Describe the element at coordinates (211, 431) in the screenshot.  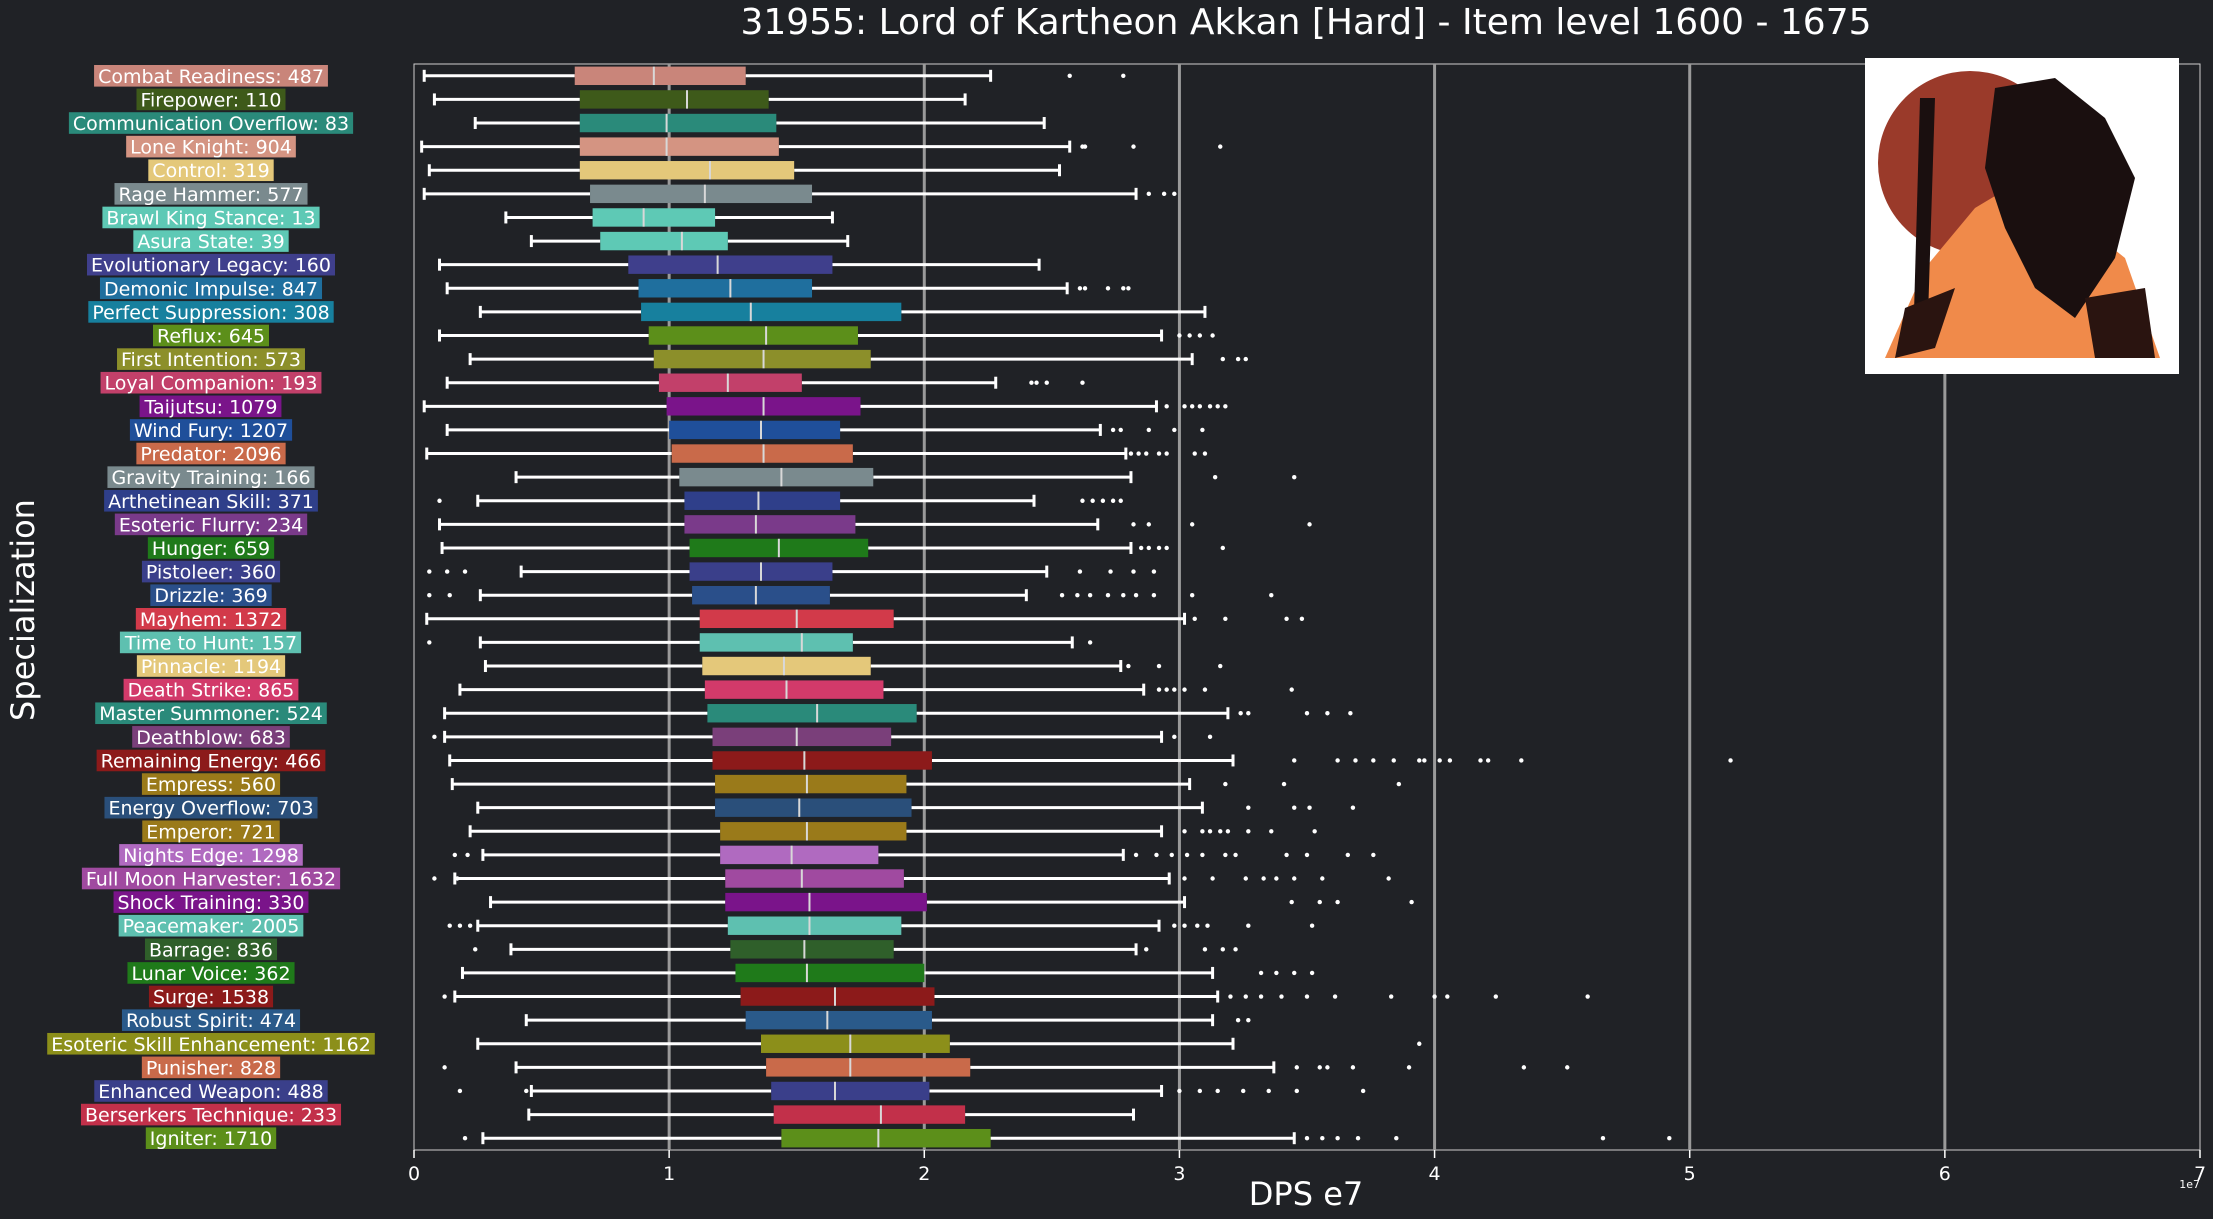
I see `category-label: Wind Fury: 1207` at that location.